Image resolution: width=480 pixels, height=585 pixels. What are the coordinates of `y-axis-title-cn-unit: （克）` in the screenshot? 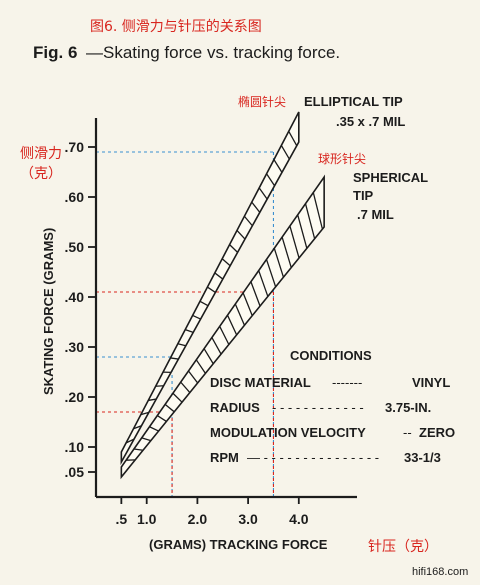 It's located at (41, 174).